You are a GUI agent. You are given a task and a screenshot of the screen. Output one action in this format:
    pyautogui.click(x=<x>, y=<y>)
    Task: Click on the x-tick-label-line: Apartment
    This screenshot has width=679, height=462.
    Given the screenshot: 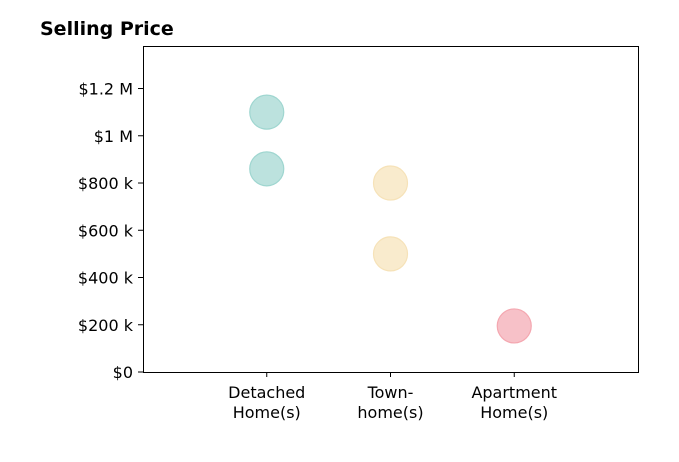 What is the action you would take?
    pyautogui.click(x=514, y=392)
    